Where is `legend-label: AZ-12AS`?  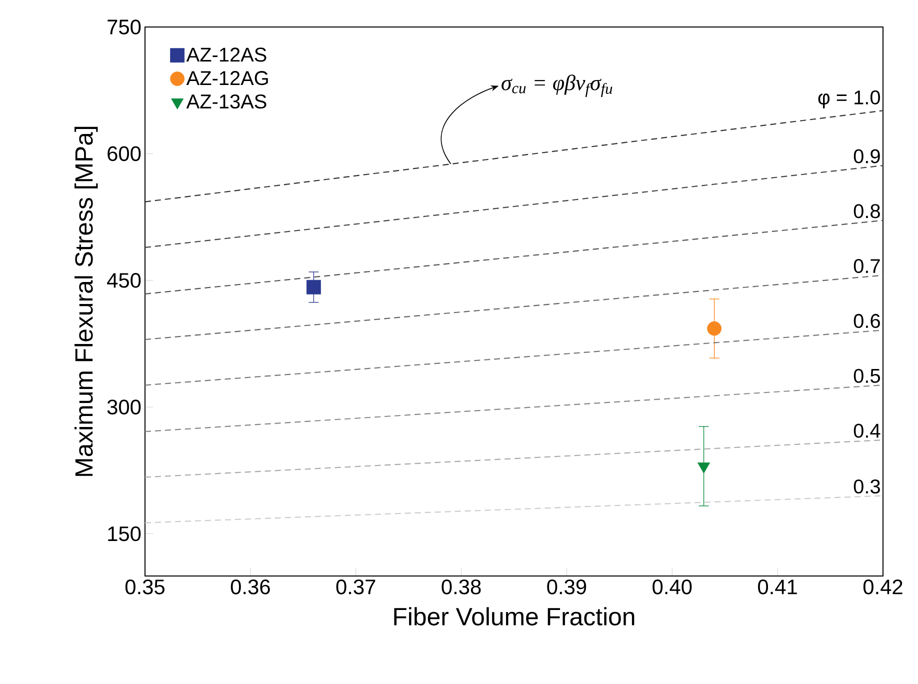 legend-label: AZ-12AS is located at coordinates (226, 55).